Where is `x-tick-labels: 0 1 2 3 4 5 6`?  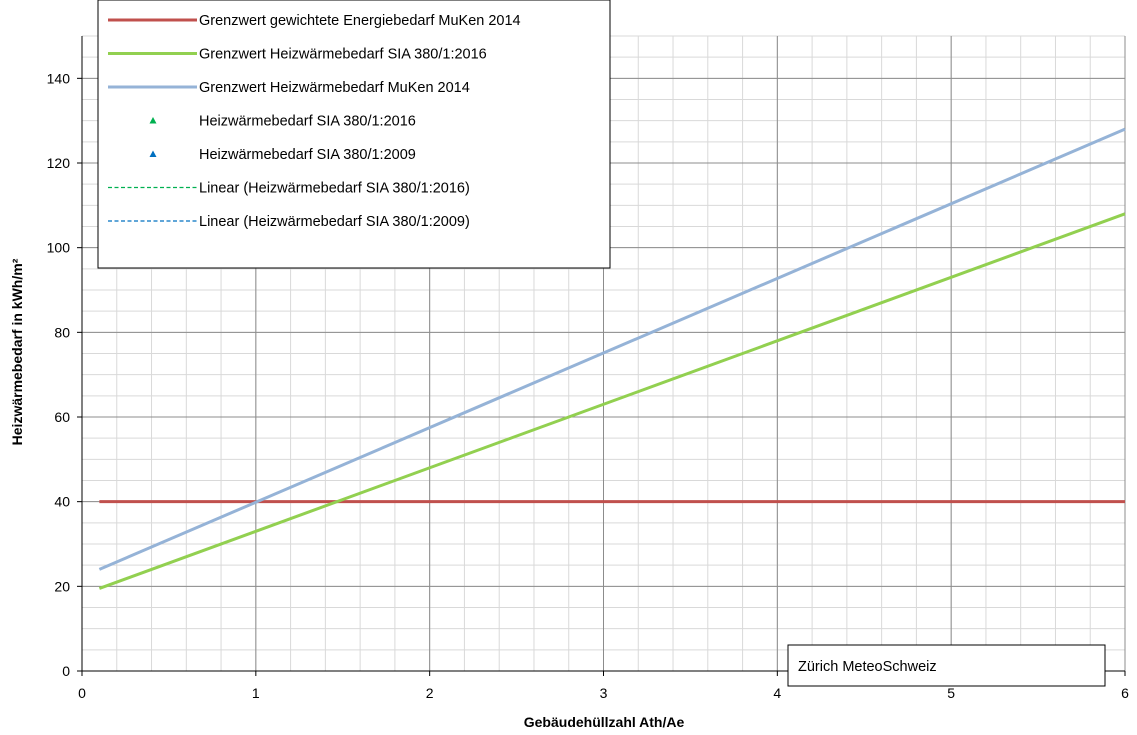 x-tick-labels: 0 1 2 3 4 5 6 is located at coordinates (603, 693).